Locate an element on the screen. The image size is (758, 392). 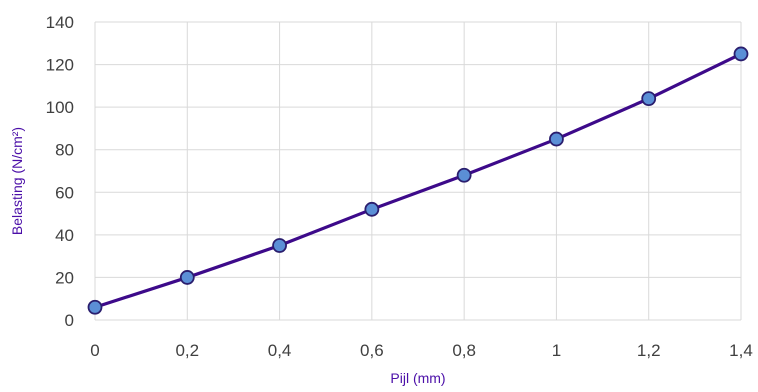
y-axis-title: Belasting (N/cm²) is located at coordinates (17, 181).